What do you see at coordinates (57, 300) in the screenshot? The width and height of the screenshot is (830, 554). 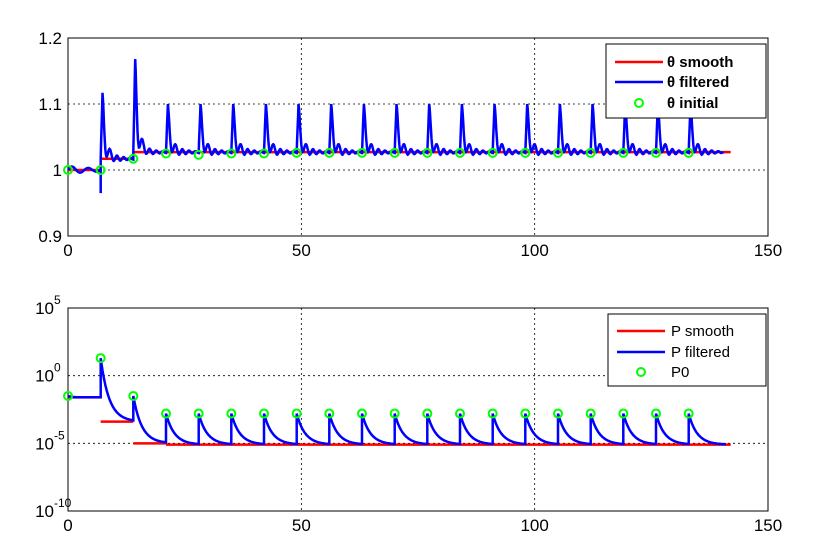 I see `p-y-tick-exponent: 5` at bounding box center [57, 300].